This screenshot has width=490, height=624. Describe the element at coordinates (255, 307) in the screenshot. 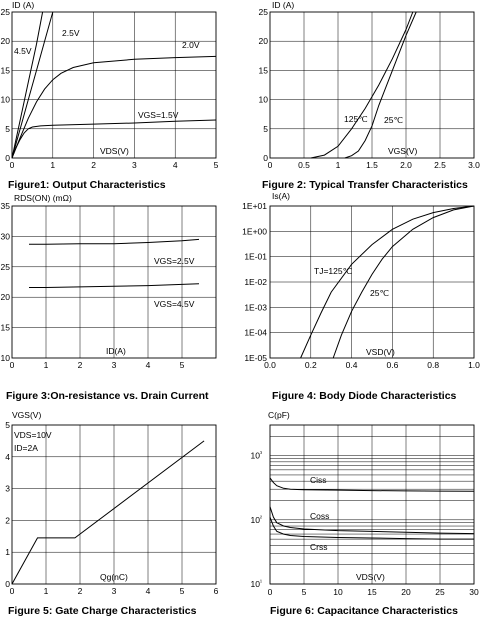

I see `y-tick-label: 1E-03` at that location.